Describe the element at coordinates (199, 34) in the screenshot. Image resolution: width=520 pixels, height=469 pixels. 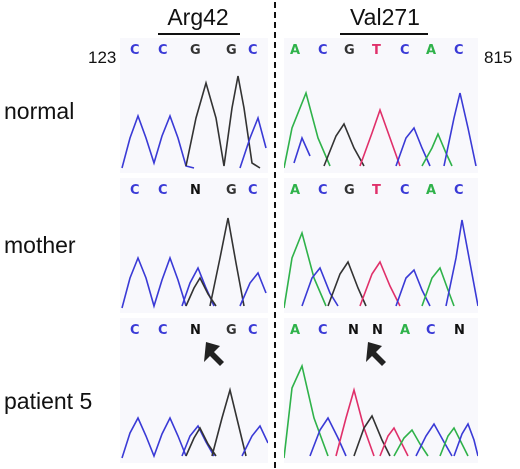
I see `header-left-underline` at that location.